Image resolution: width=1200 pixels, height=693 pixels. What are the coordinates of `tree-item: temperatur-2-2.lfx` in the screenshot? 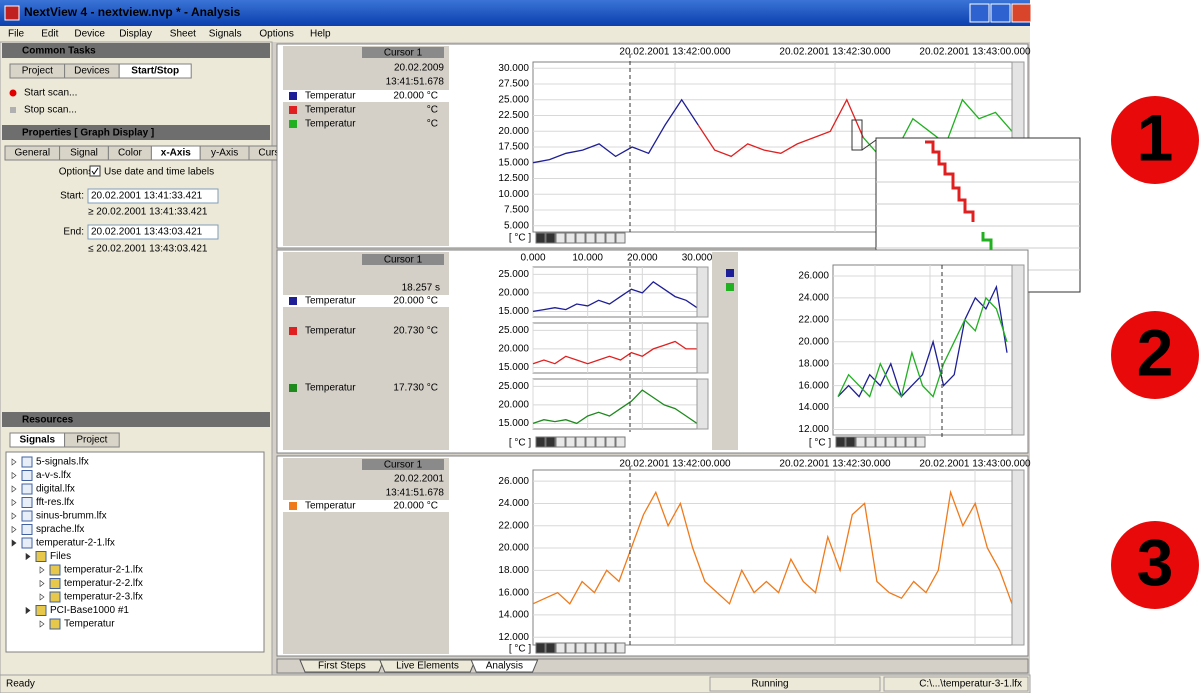 It's located at (103, 583).